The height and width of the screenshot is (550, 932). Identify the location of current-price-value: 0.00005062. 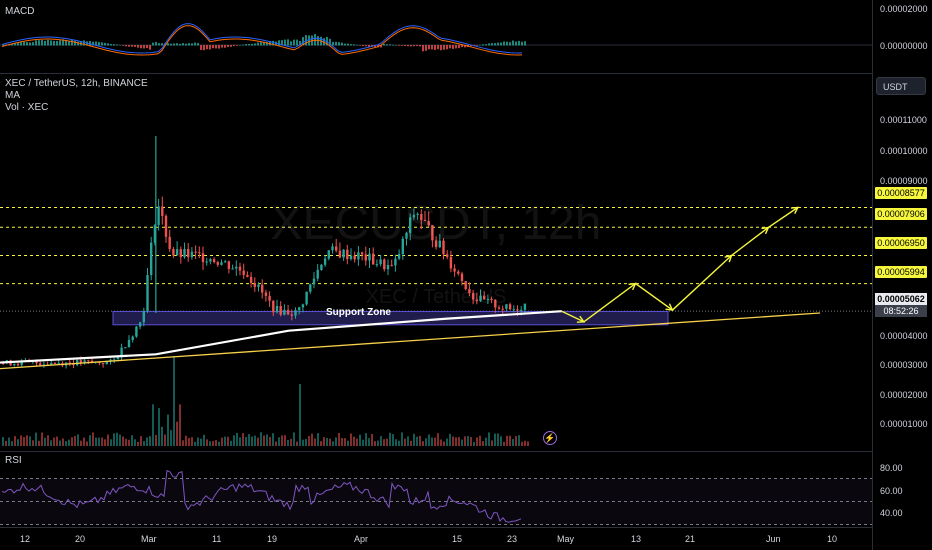
(901, 299).